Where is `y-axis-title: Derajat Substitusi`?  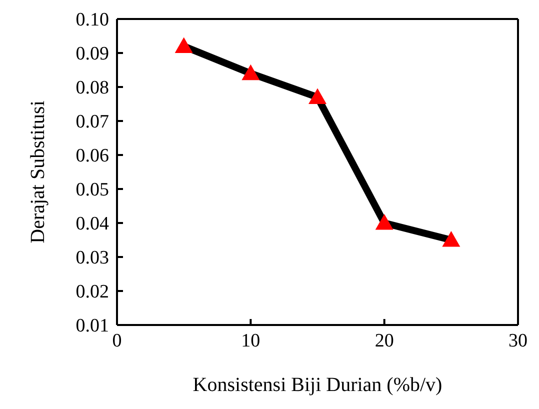
y-axis-title: Derajat Substitusi is located at coordinates (38, 172).